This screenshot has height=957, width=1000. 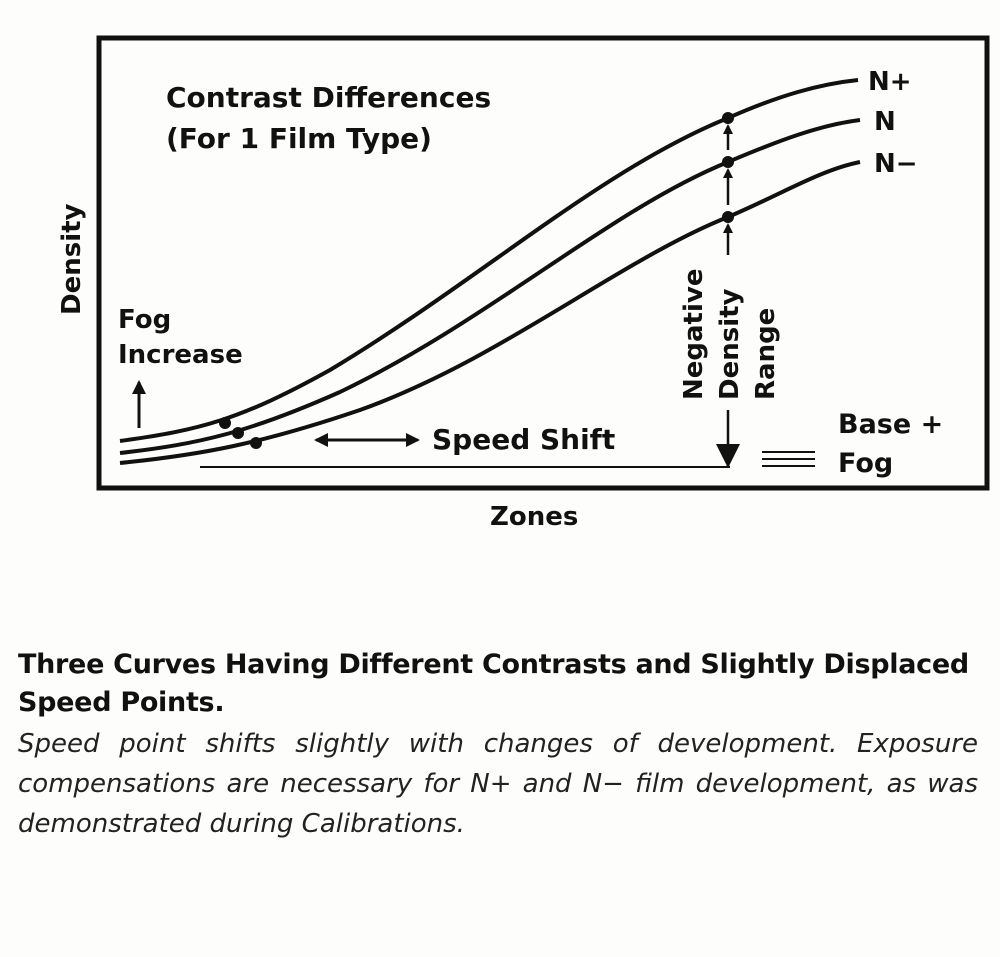 I want to click on range-label-line2: Density, so click(x=730, y=344).